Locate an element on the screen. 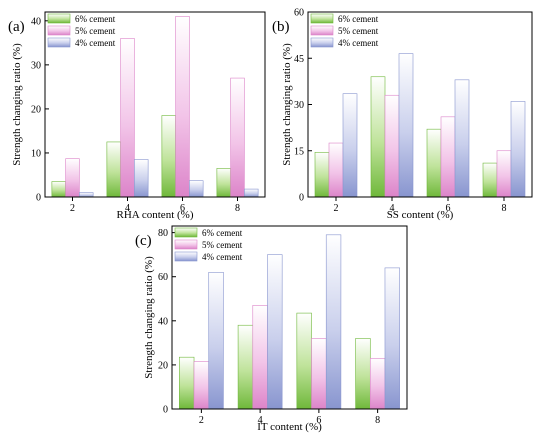 This screenshot has height=440, width=550. panel-label: (b) is located at coordinates (281, 27).